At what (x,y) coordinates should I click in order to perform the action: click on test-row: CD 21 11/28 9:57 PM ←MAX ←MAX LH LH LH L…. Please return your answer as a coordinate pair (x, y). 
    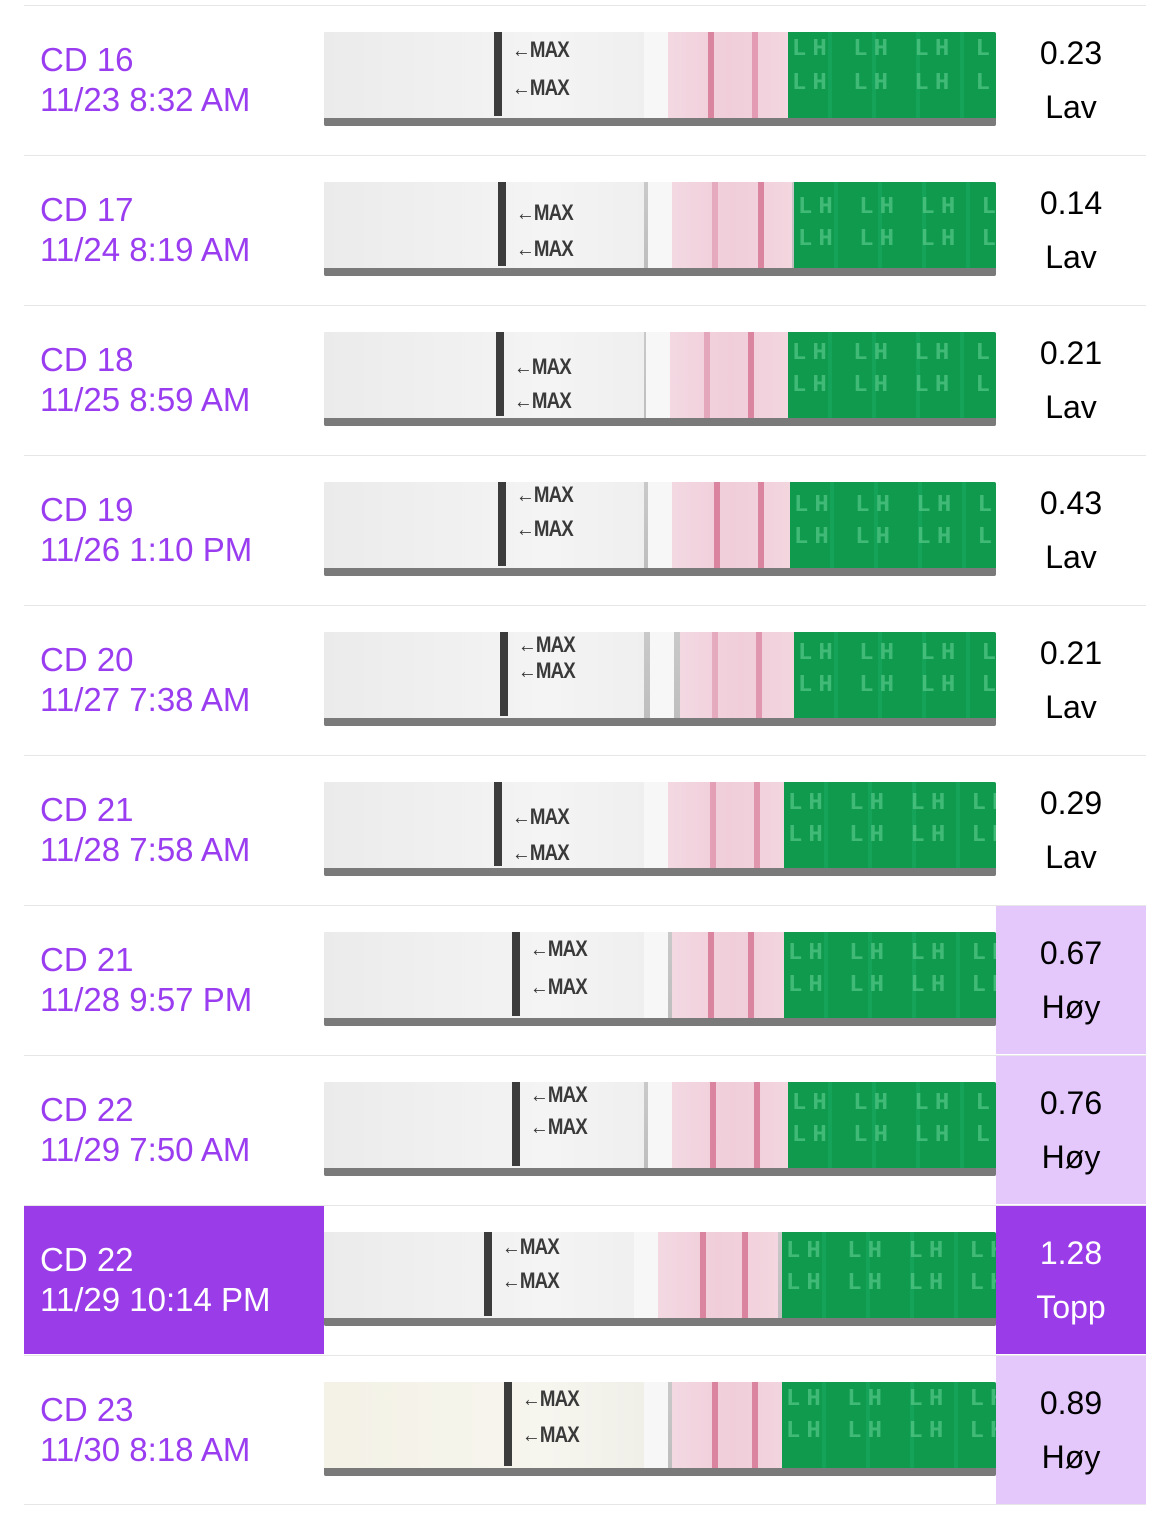
    Looking at the image, I should click on (585, 980).